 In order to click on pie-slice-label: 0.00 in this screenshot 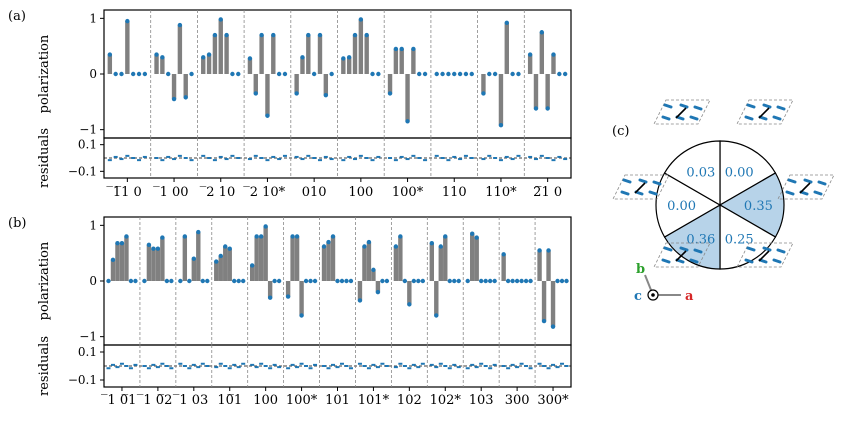, I will do `click(681, 206)`.